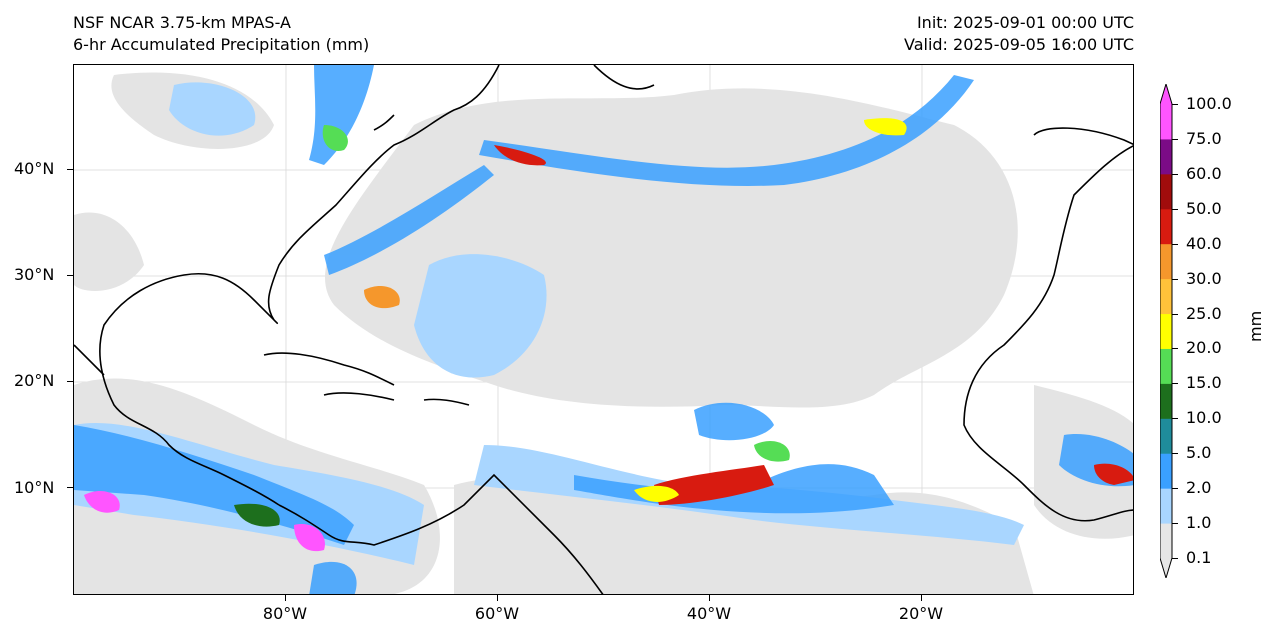  I want to click on model-title: NSF NCAR 3.75-km MPAS-A, so click(182, 22).